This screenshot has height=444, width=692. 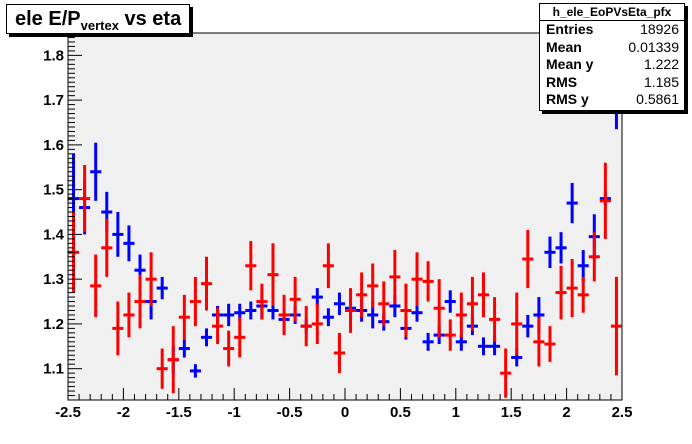 What do you see at coordinates (123, 412) in the screenshot?
I see `x-tick-label: -2` at bounding box center [123, 412].